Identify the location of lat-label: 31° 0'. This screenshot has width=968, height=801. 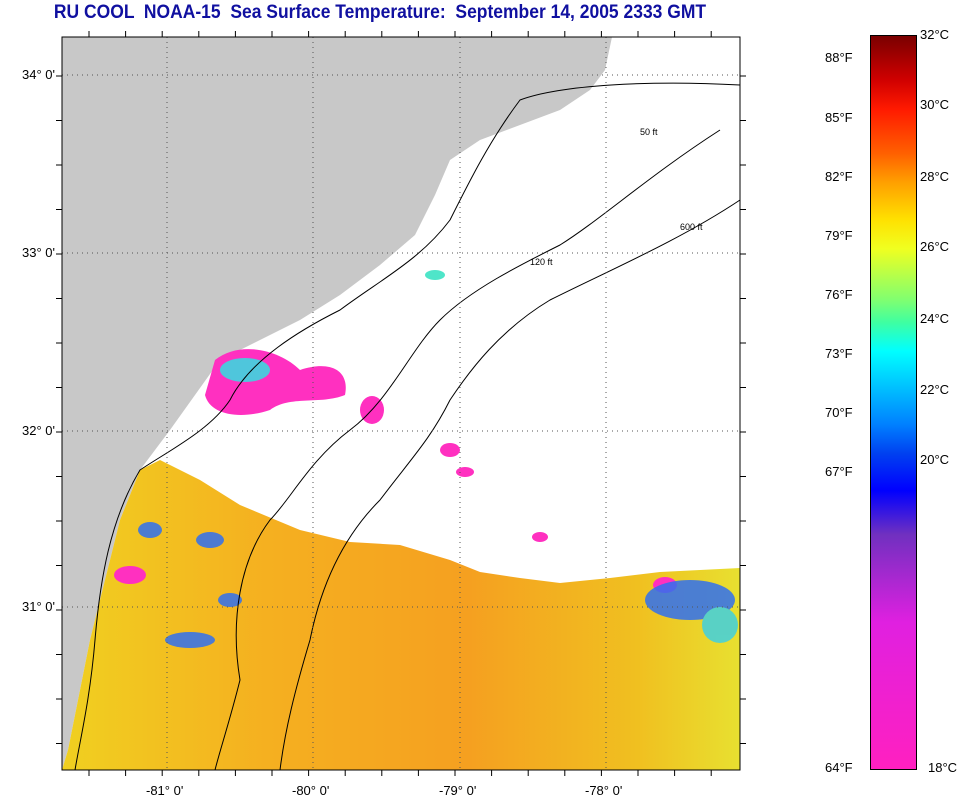
(38, 606).